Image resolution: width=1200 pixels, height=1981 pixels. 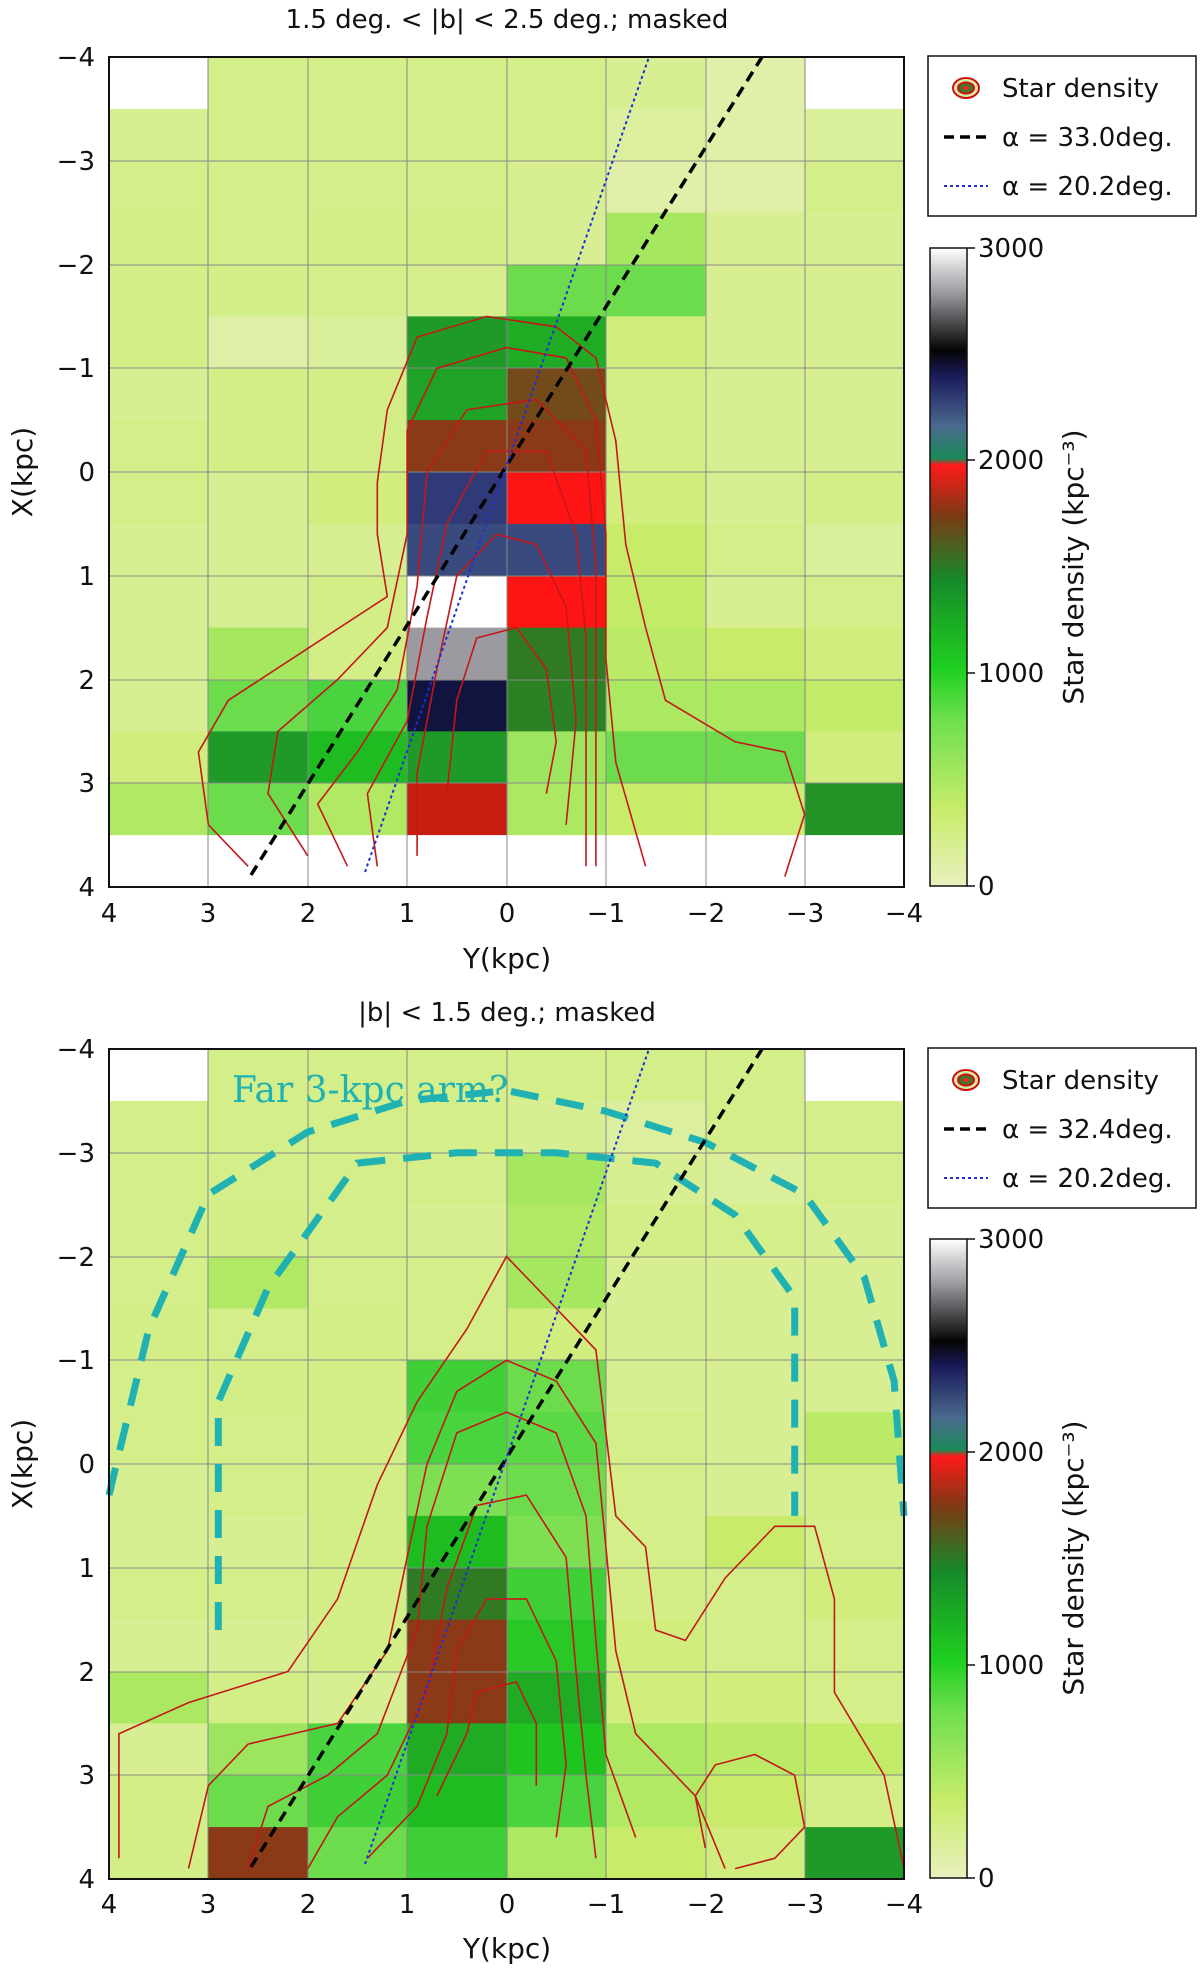 What do you see at coordinates (1087, 1179) in the screenshot?
I see `legend-alpha-20: α = 20.2deg.` at bounding box center [1087, 1179].